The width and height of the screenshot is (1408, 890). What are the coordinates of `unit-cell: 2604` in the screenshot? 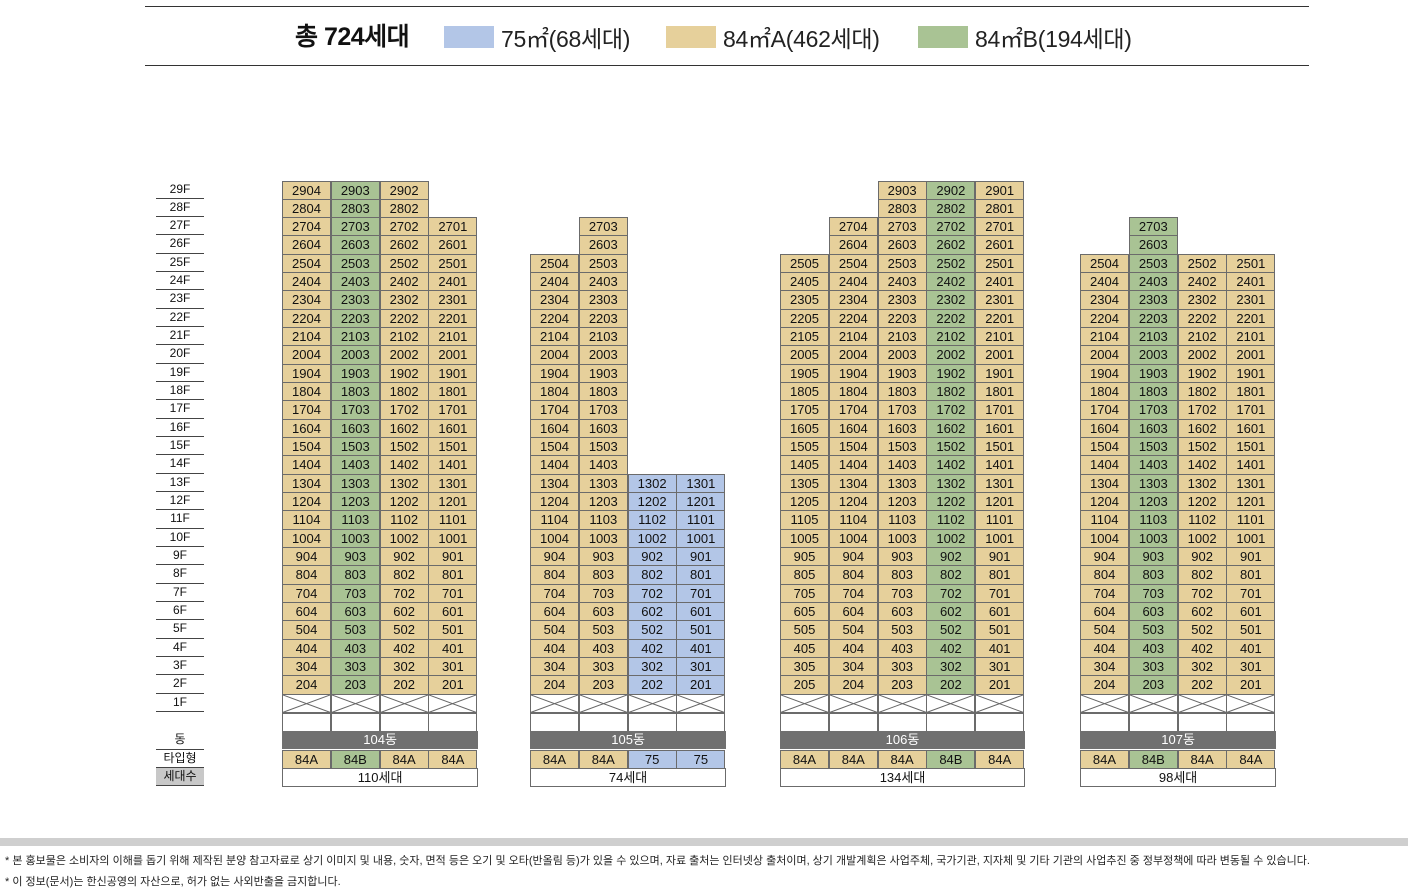 It's located at (853, 245).